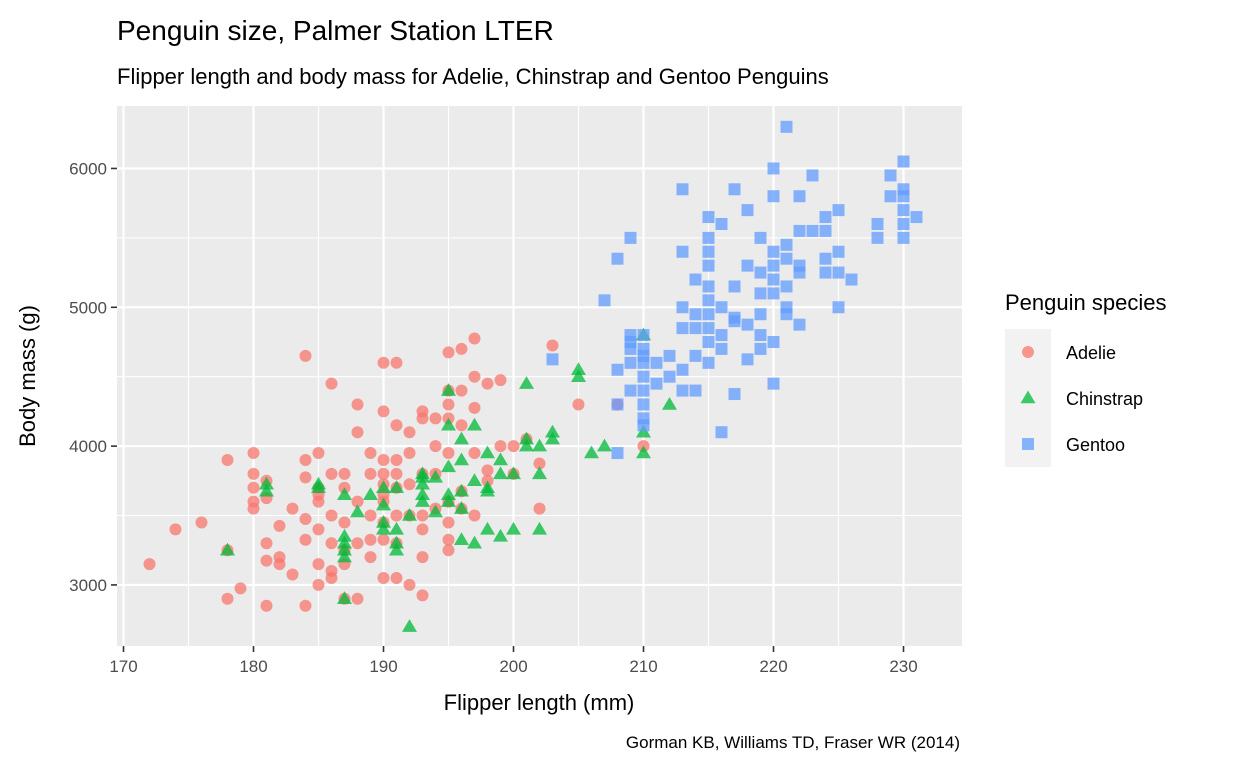 Image resolution: width=1248 pixels, height=768 pixels. I want to click on series-gentoo, so click(734, 290).